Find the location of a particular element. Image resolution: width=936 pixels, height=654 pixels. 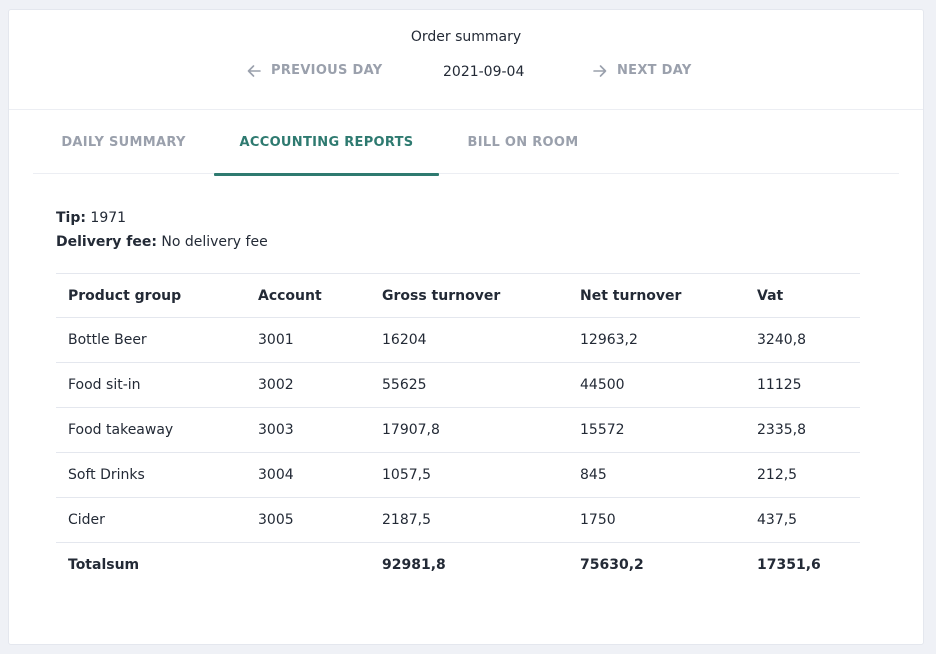

tip-label: Tip: is located at coordinates (71, 218).